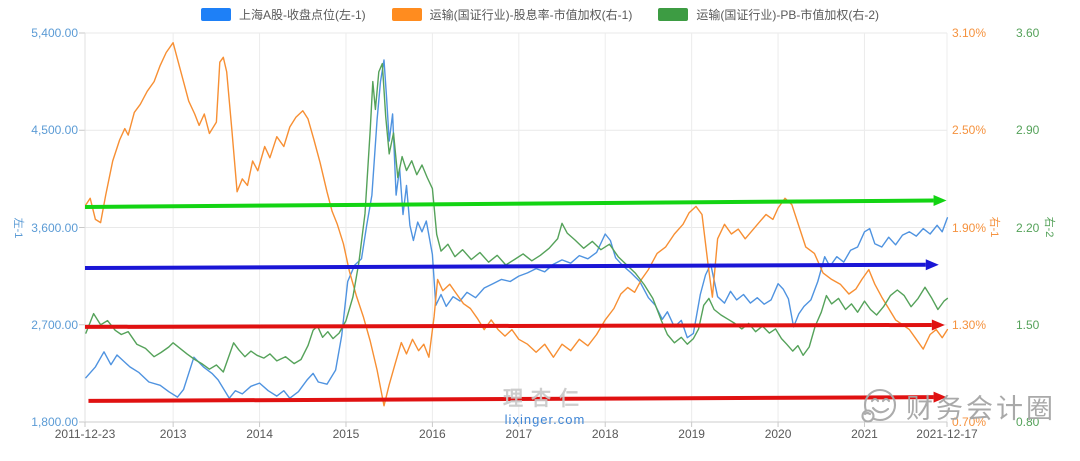  I want to click on x-axis-label: 2013, so click(173, 434).